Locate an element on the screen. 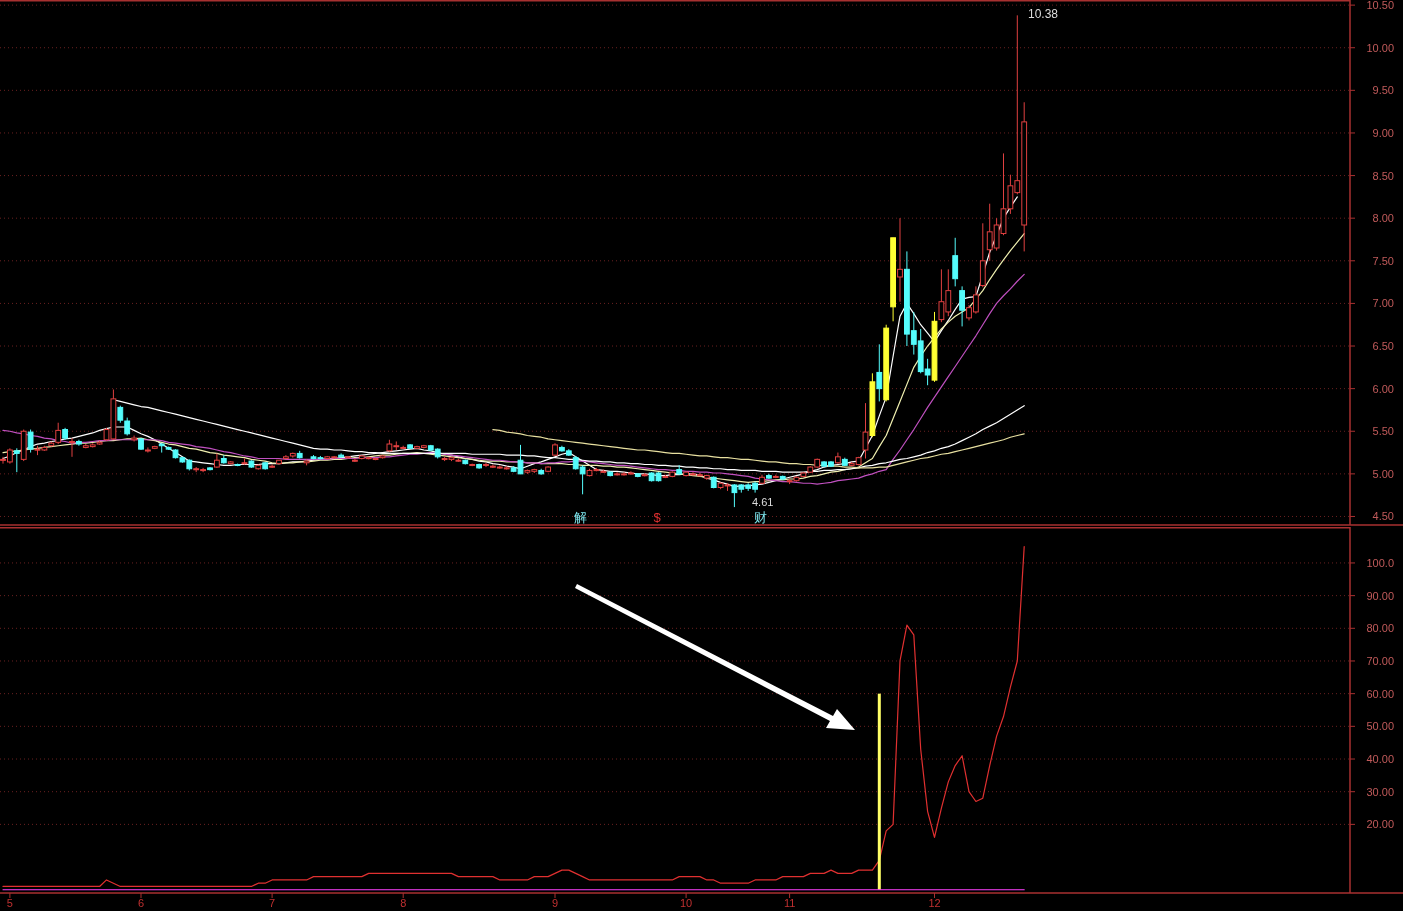 This screenshot has height=911, width=1403. y-tick-label: 7.50 is located at coordinates (1383, 260).